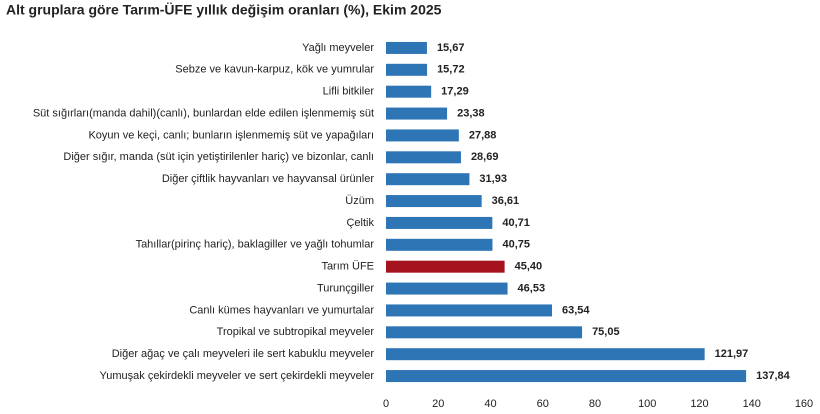 The height and width of the screenshot is (414, 820). I want to click on x-tick-label: 120, so click(699, 404).